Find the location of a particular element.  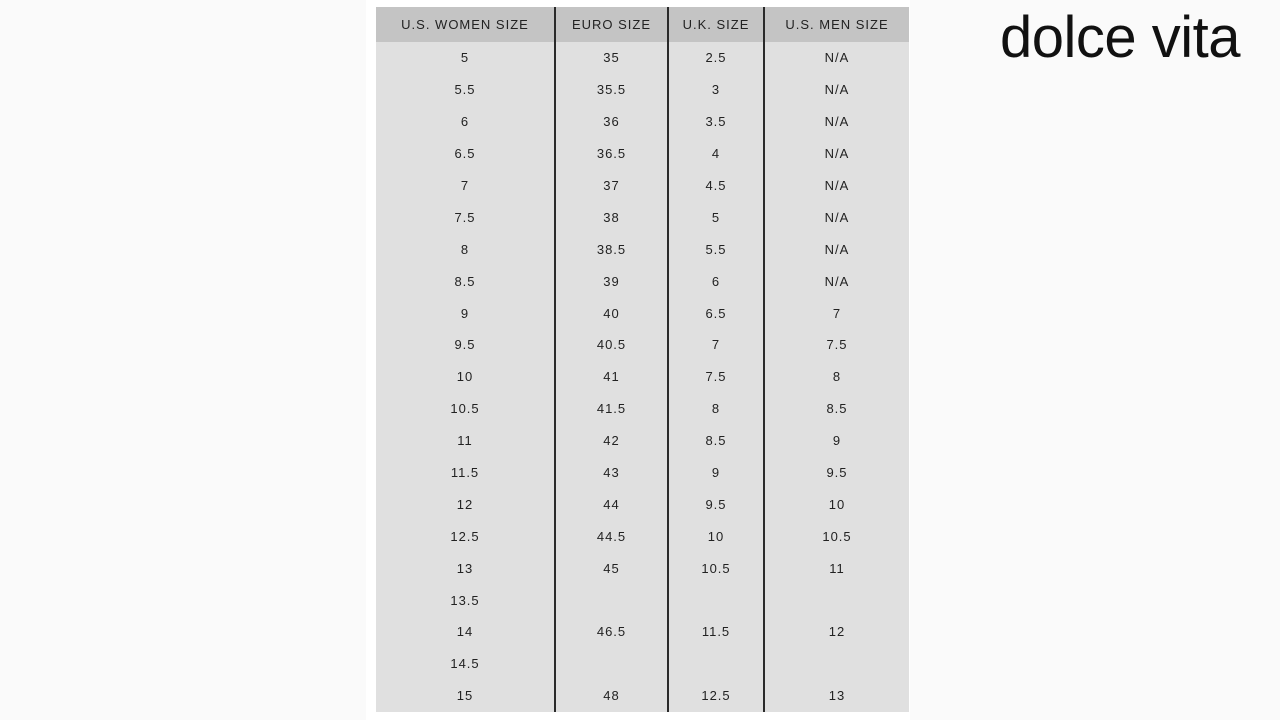

table-row: 12.5 44.5 10 10.5 is located at coordinates (642, 536).